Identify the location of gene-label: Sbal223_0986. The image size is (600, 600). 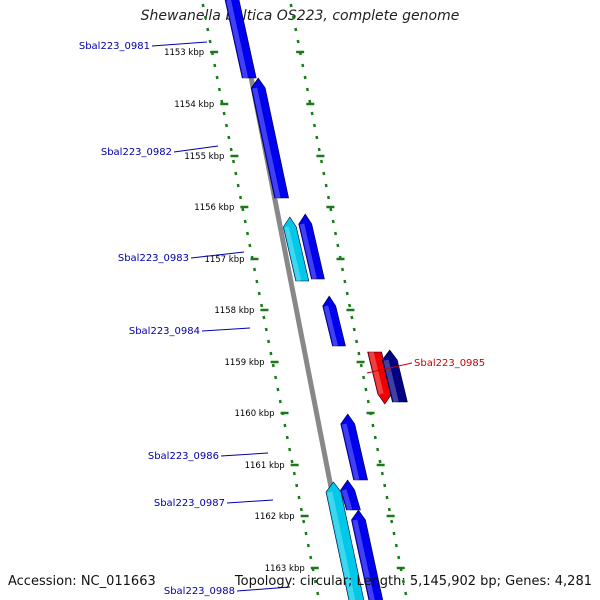
(183, 456).